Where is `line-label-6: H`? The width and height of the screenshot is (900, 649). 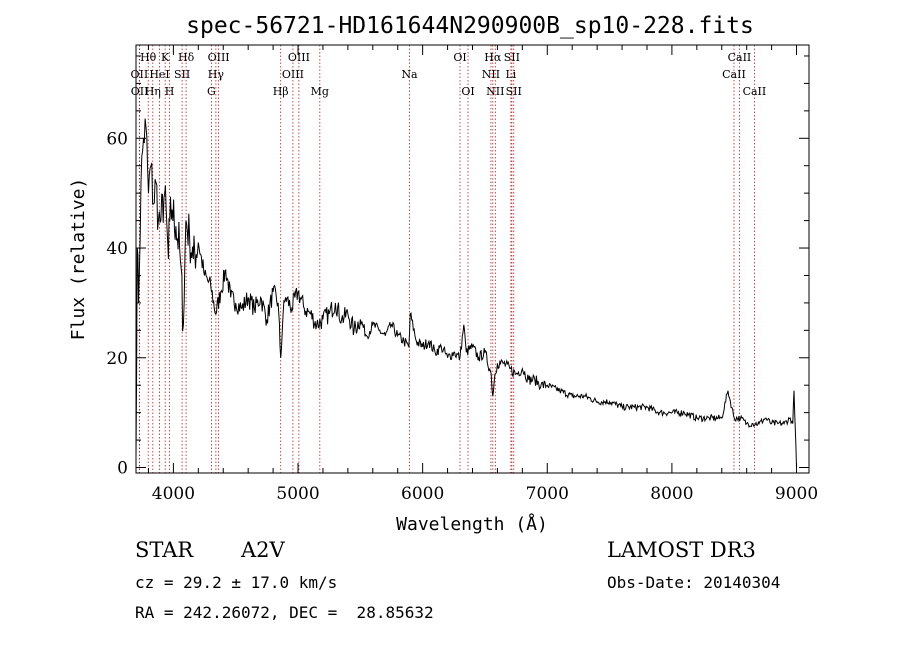 line-label-6: H is located at coordinates (170, 91).